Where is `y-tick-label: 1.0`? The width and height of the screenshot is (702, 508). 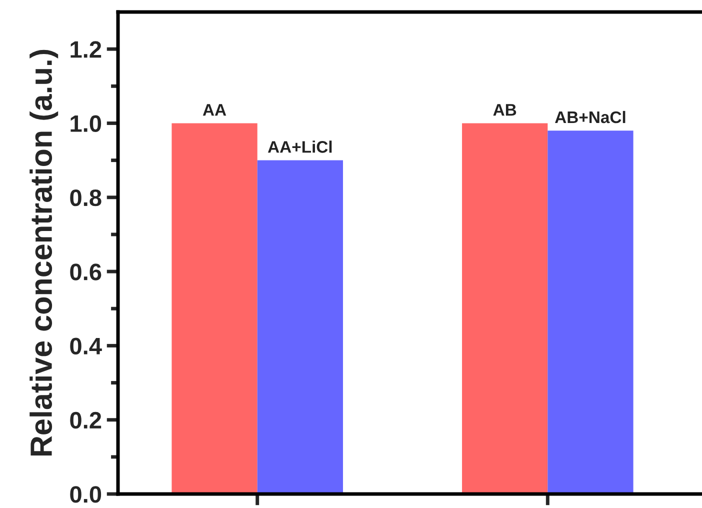 y-tick-label: 1.0 is located at coordinates (86, 123).